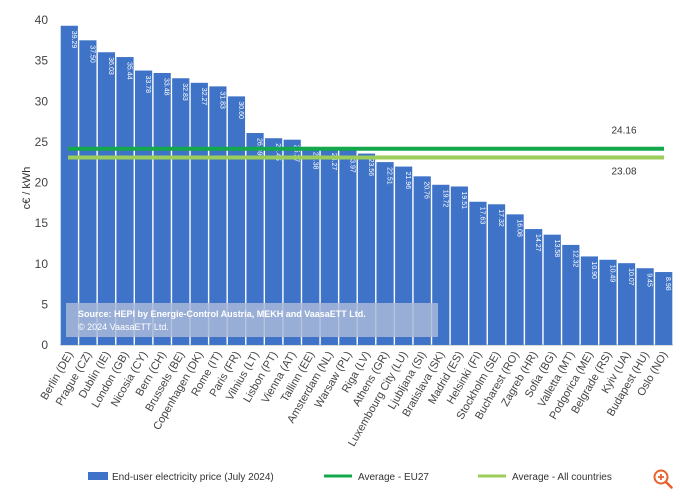  I want to click on y-tick-label: 5, so click(44, 304).